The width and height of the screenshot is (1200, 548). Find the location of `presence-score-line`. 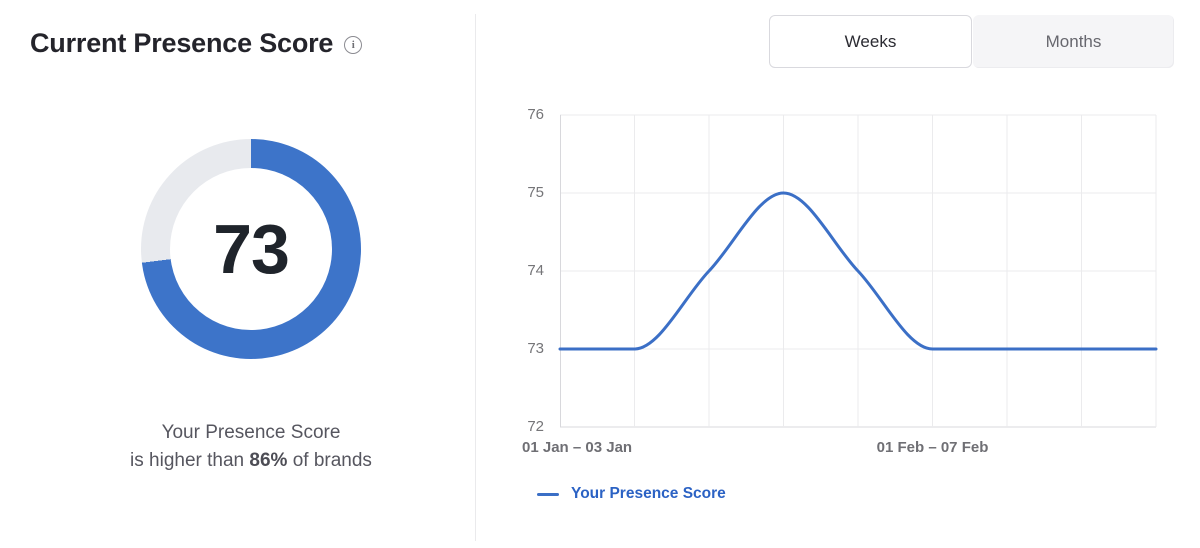

presence-score-line is located at coordinates (858, 271).